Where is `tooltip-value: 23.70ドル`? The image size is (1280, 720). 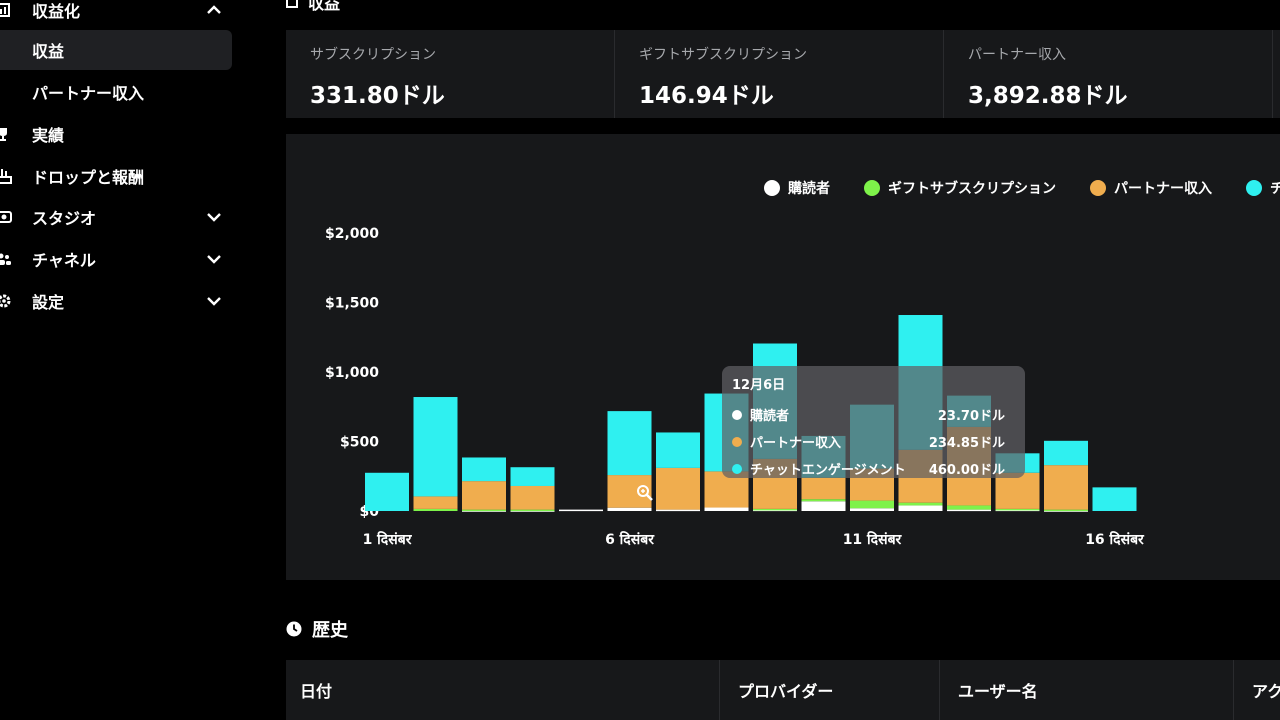
tooltip-value: 23.70ドル is located at coordinates (971, 416).